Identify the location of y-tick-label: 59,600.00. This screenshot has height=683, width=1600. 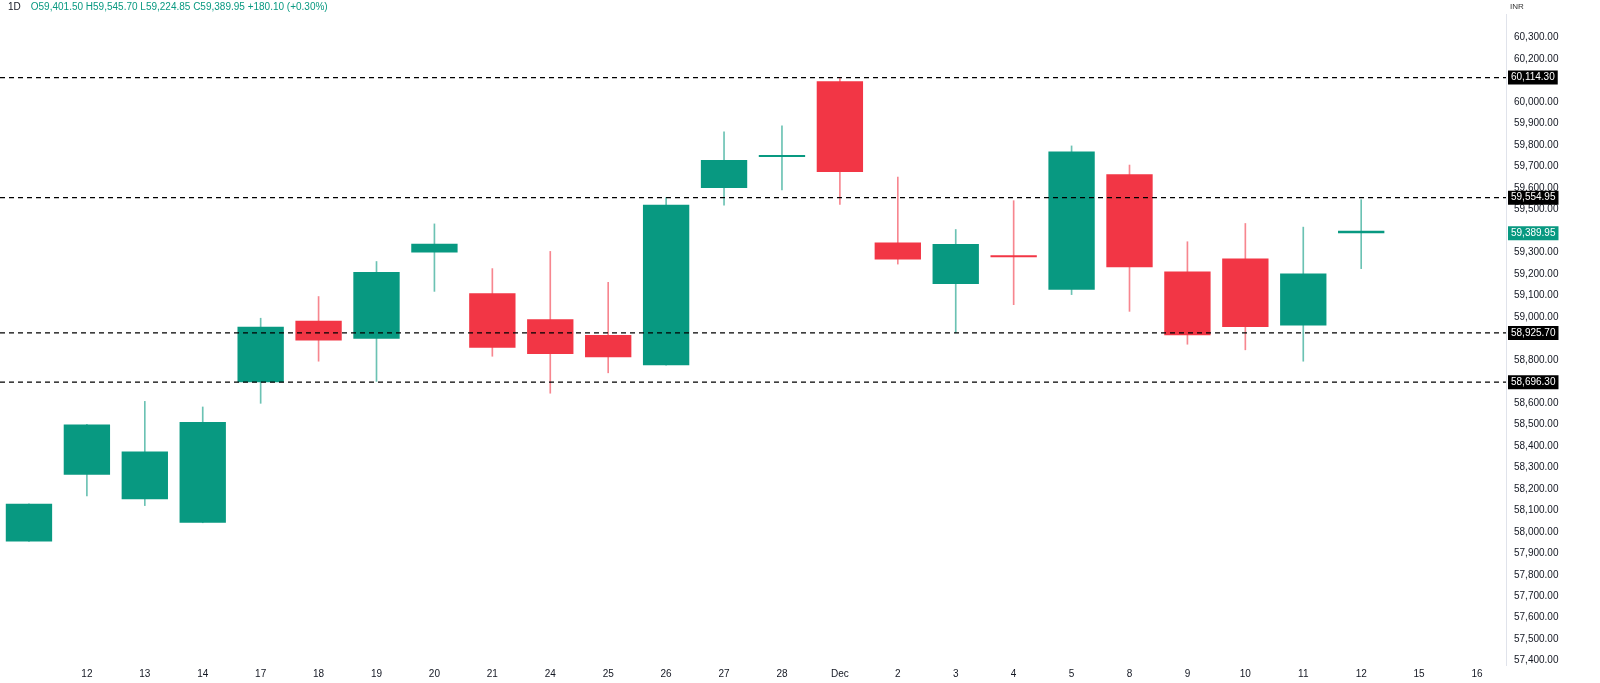
(1536, 187).